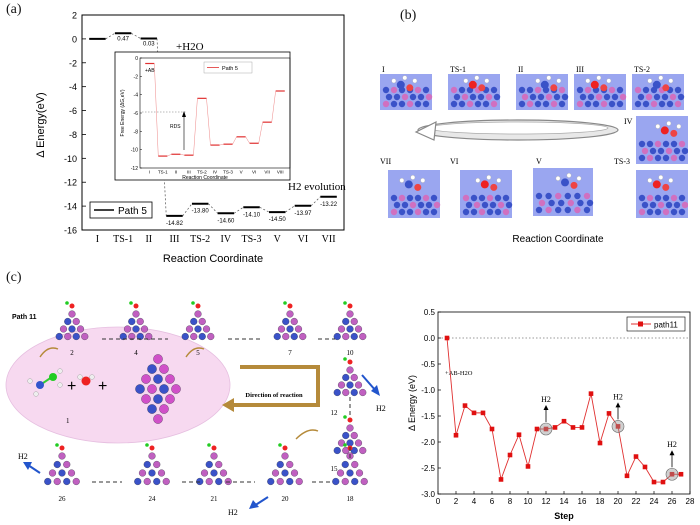  I want to click on panel-c-ab-annotation: +AB-H2O, so click(459, 373).